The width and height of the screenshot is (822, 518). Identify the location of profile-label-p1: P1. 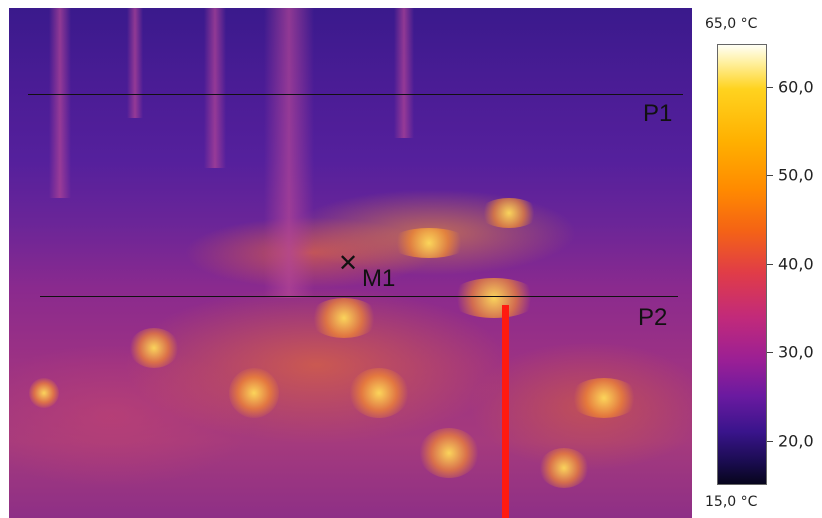
(658, 113).